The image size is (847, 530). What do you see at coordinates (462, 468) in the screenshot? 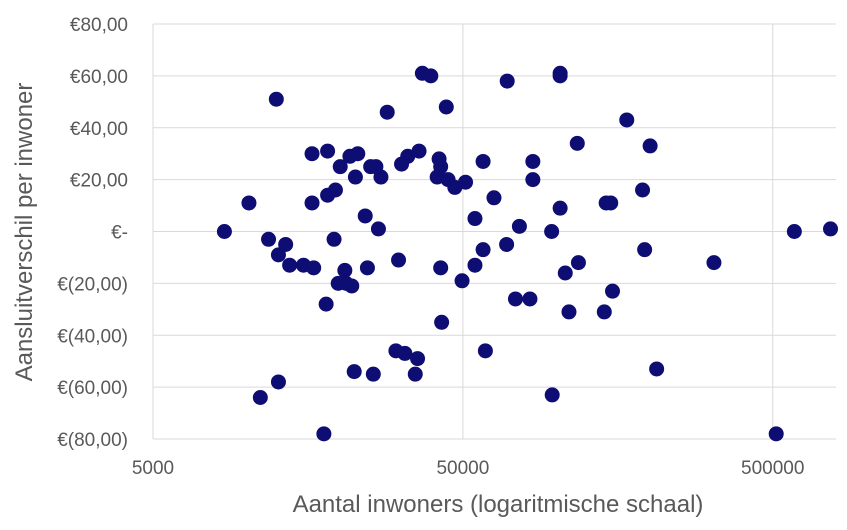
I see `x-tick-label: 50000` at bounding box center [462, 468].